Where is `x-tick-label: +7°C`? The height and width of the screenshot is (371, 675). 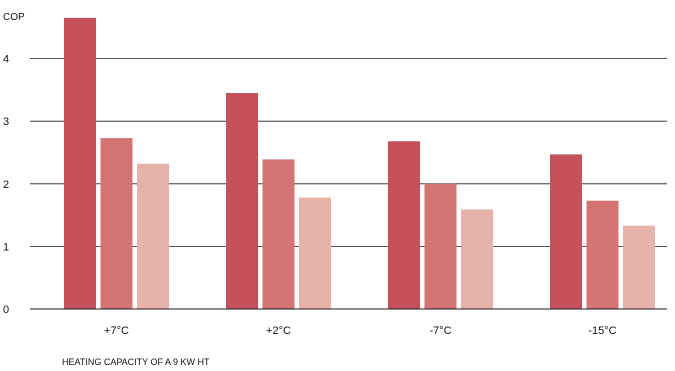 x-tick-label: +7°C is located at coordinates (116, 331).